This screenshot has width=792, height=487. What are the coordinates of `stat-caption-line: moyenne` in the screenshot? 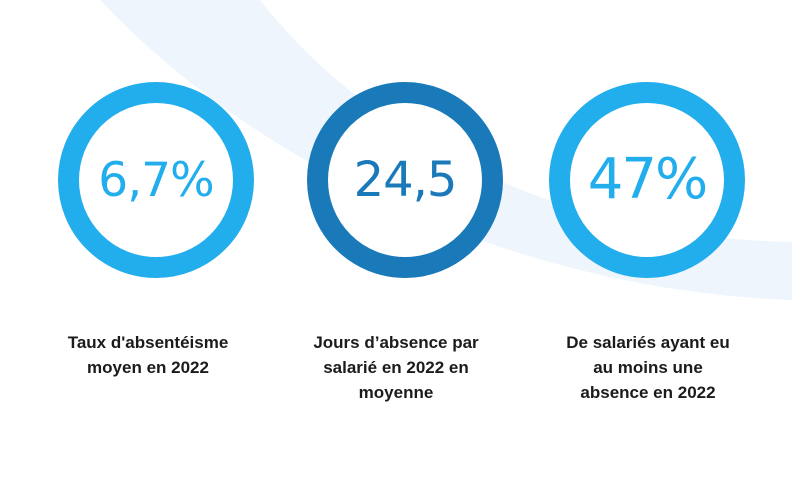 It's located at (396, 392).